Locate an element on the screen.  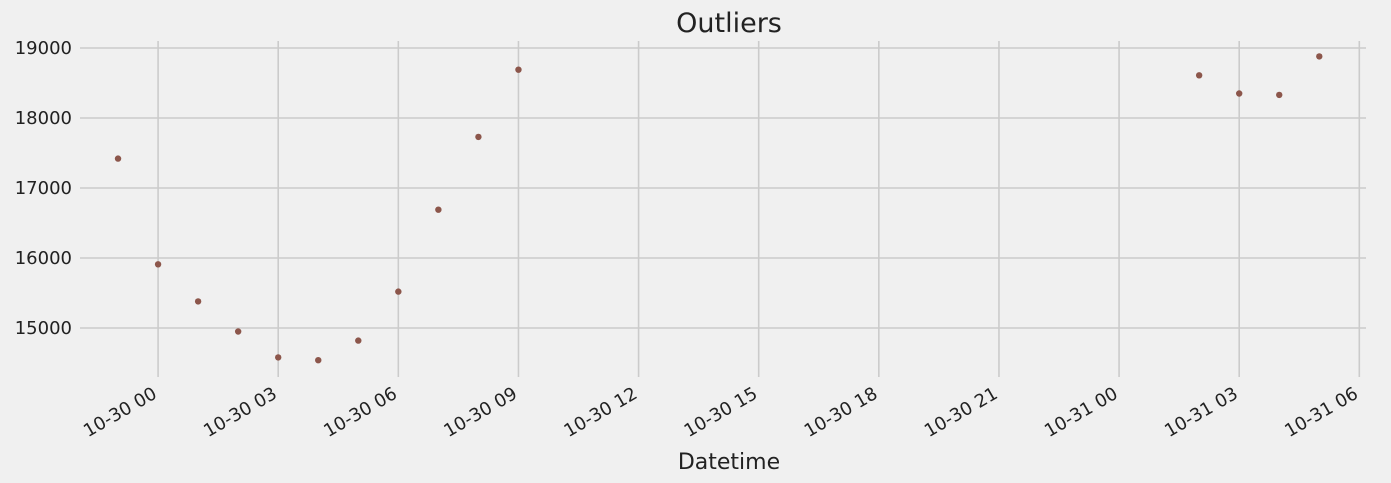
y-tick-label: 17000 is located at coordinates (43, 188).